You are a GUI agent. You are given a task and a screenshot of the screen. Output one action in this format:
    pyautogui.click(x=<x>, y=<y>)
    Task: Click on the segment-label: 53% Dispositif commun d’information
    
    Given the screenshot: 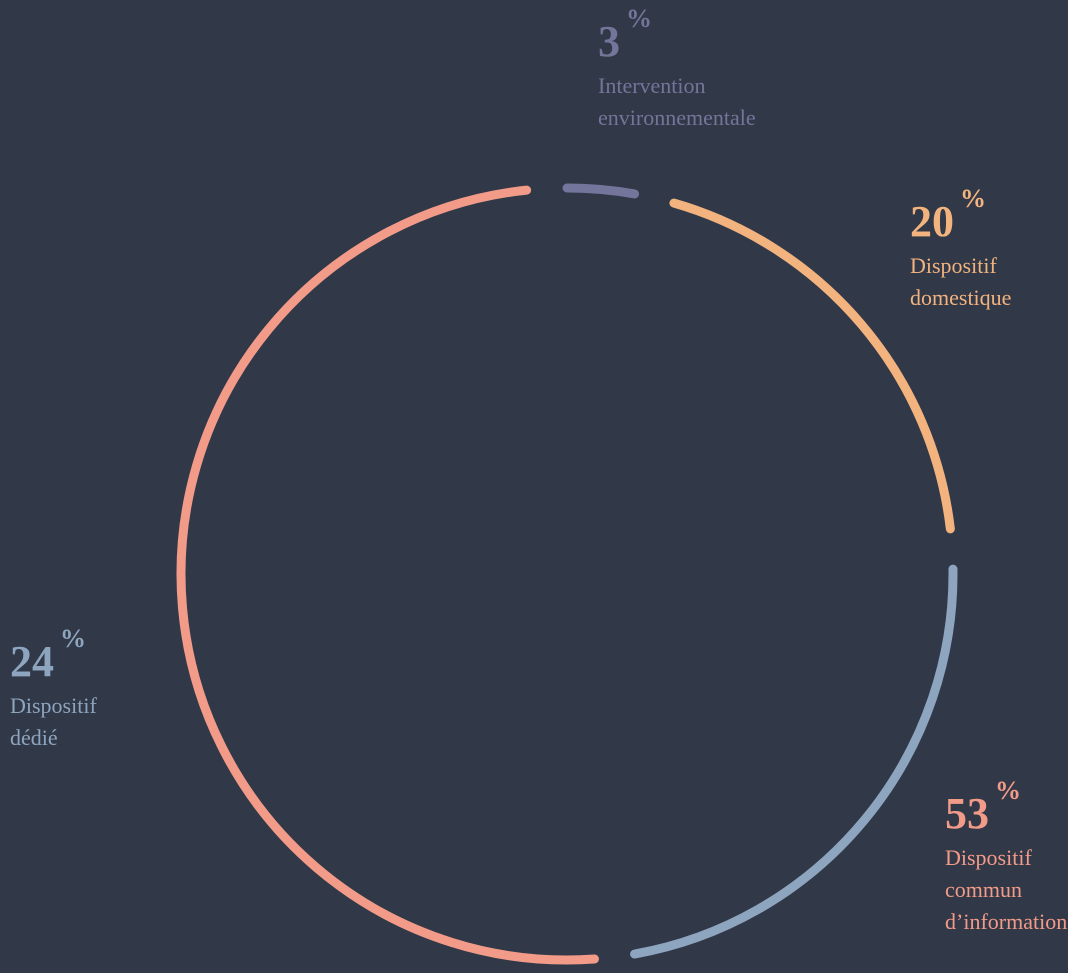 What is the action you would take?
    pyautogui.click(x=1006, y=857)
    